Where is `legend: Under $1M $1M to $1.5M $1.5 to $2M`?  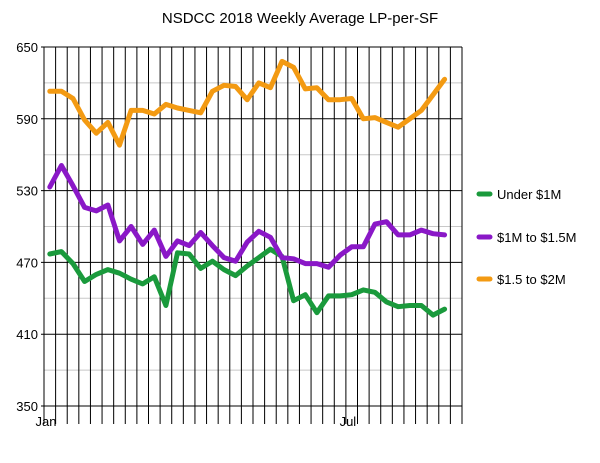
legend: Under $1M $1M to $1.5M $1.5 to $2M is located at coordinates (526, 237).